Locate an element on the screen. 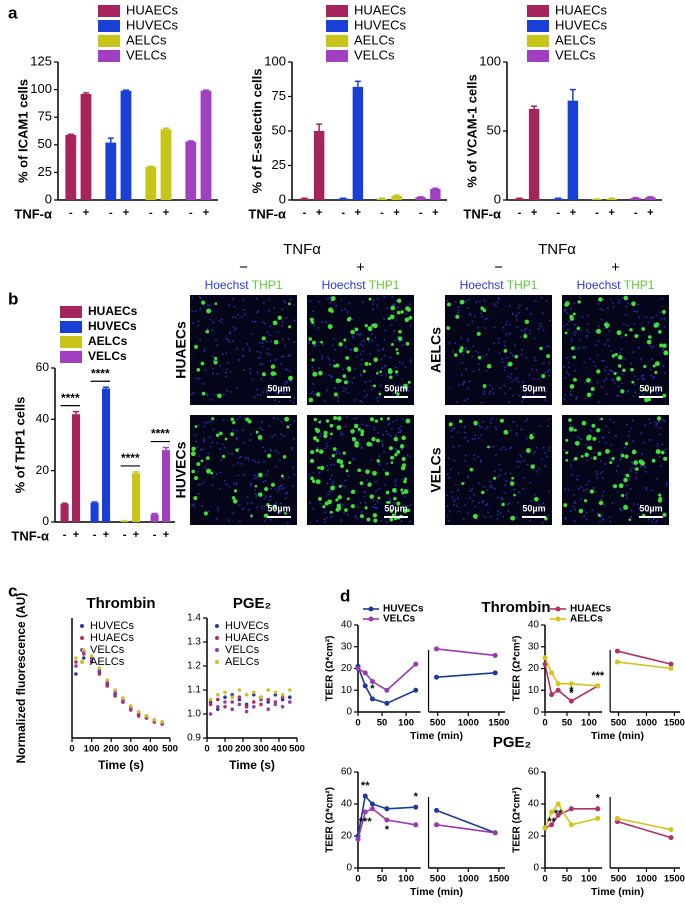 The width and height of the screenshot is (685, 915). x-tick-label: 0 is located at coordinates (544, 879).